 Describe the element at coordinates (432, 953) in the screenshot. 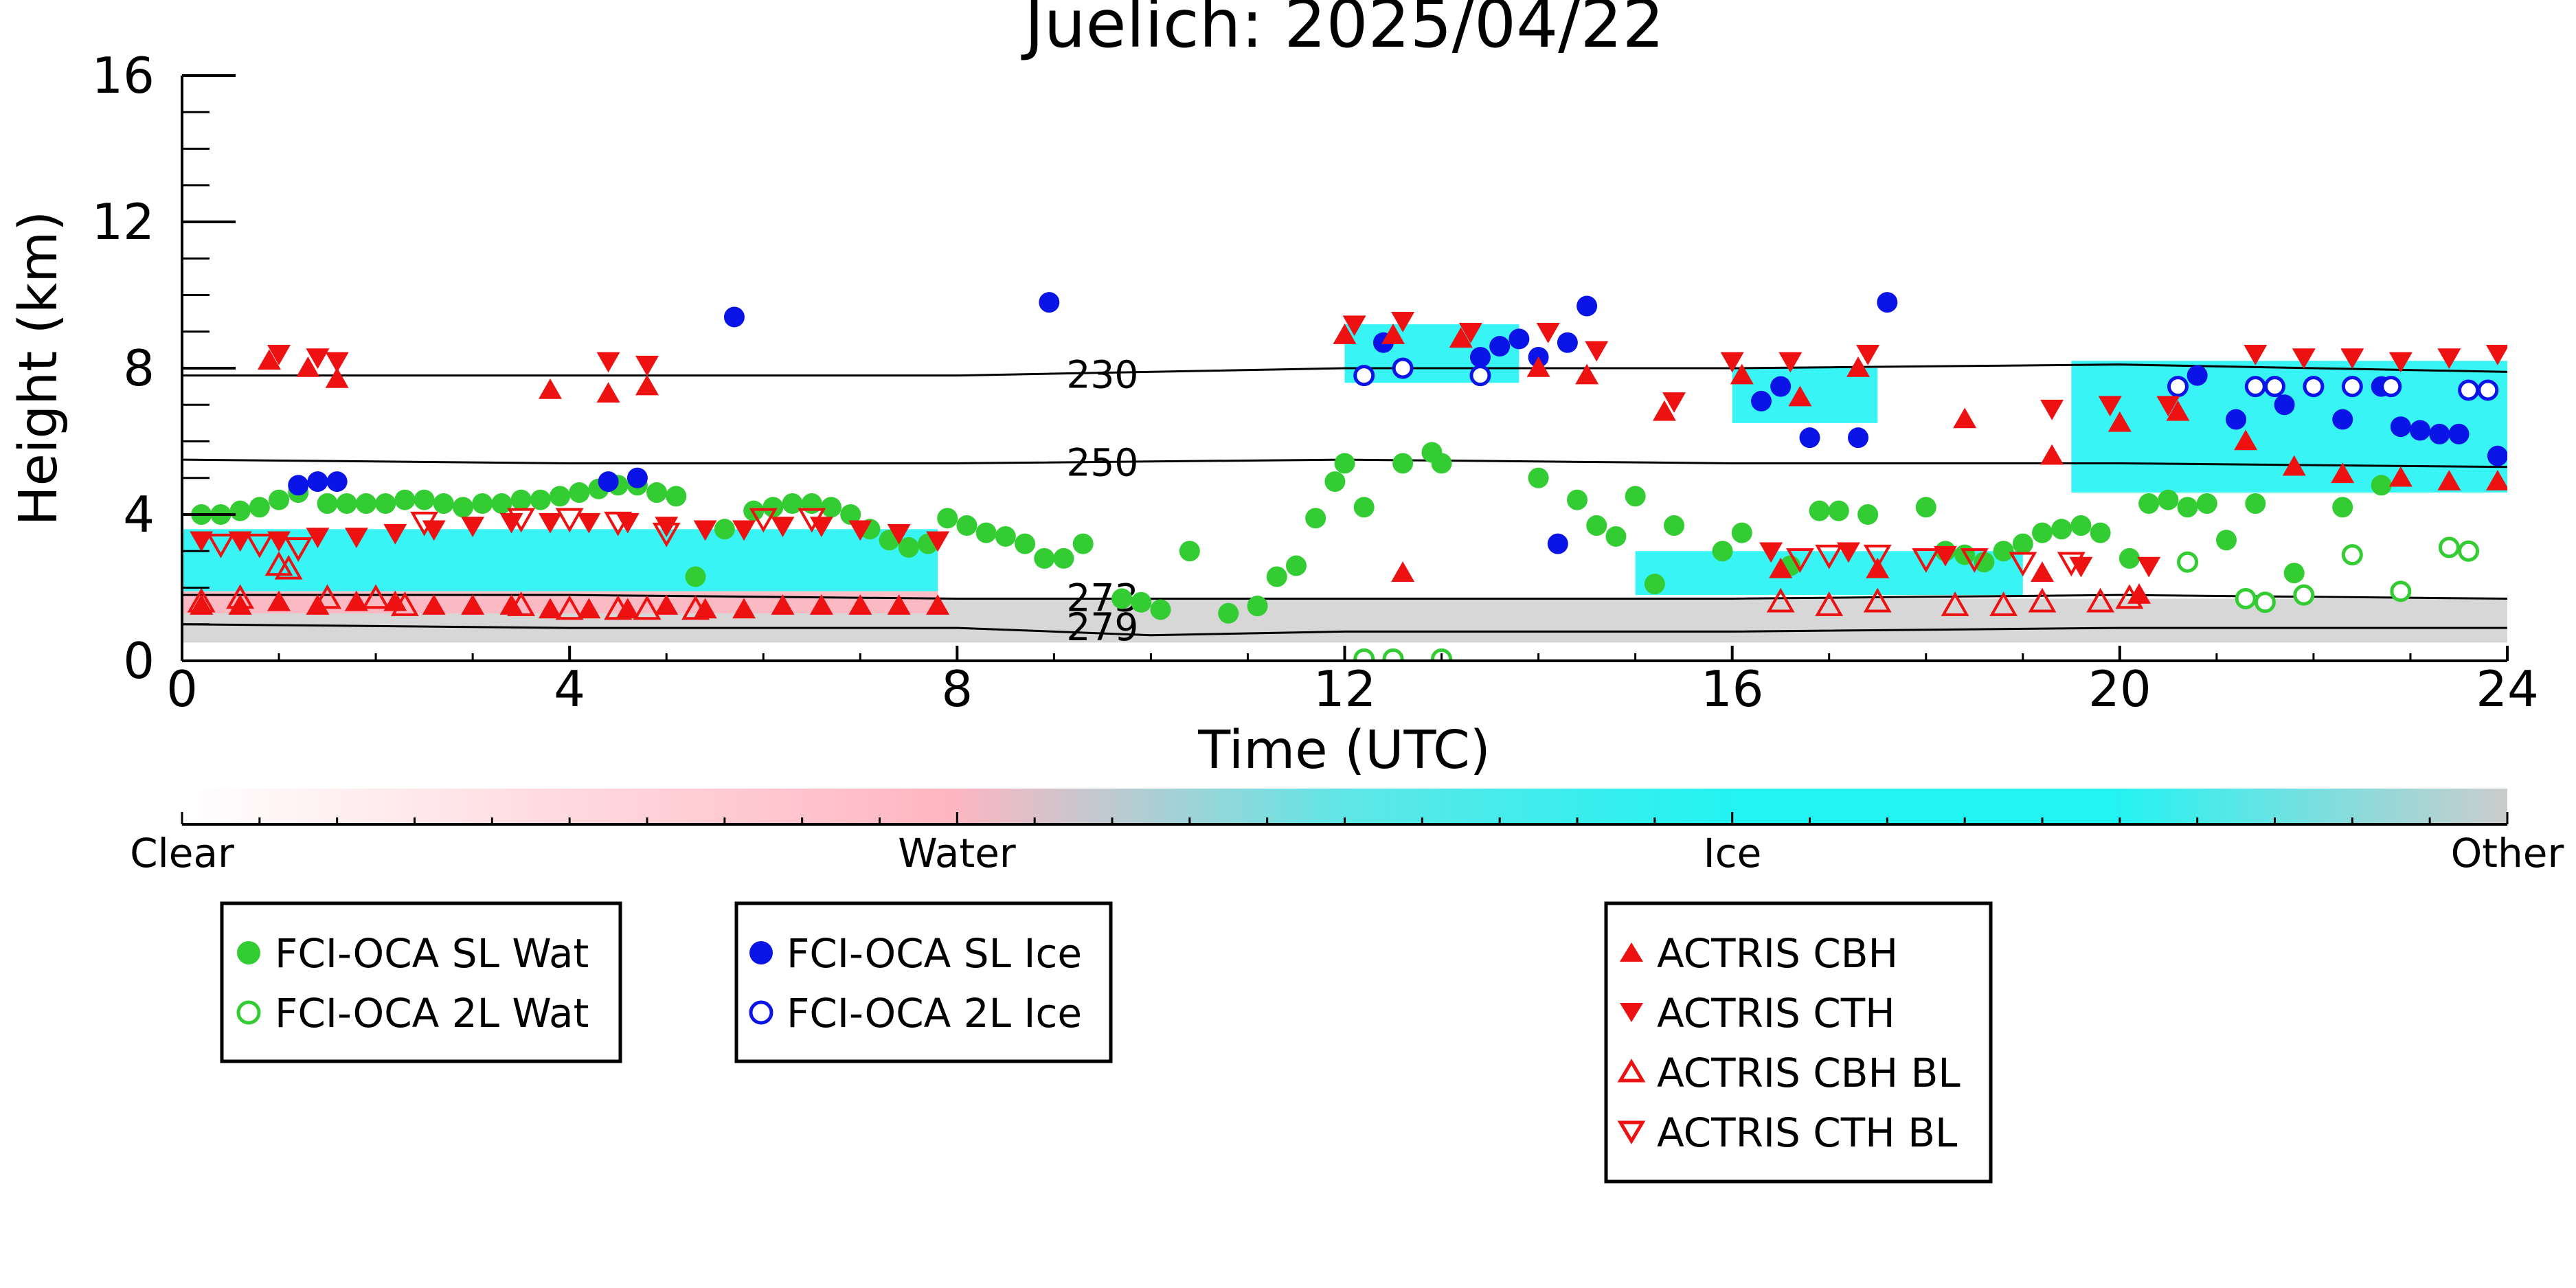

I see `legend-entry: FCI-OCA SL Wat` at that location.